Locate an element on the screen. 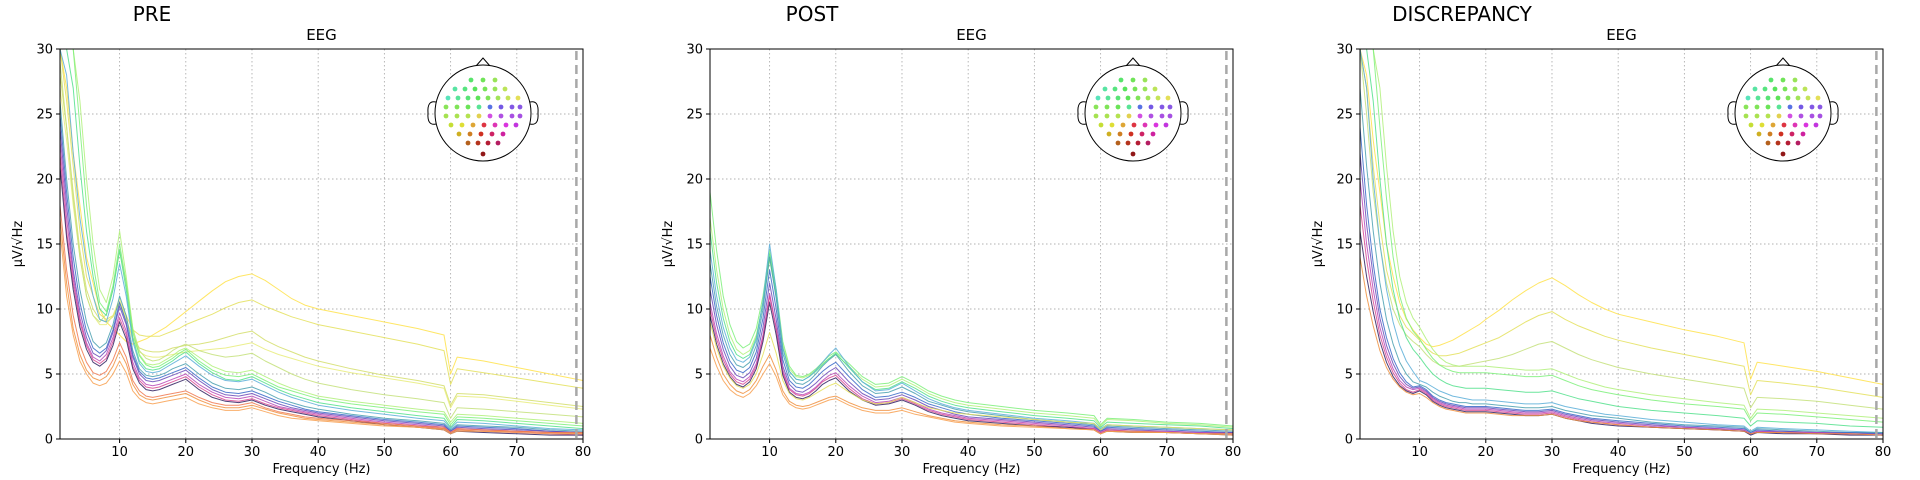 The image size is (1920, 480). y-tick-label: 0 is located at coordinates (699, 440).